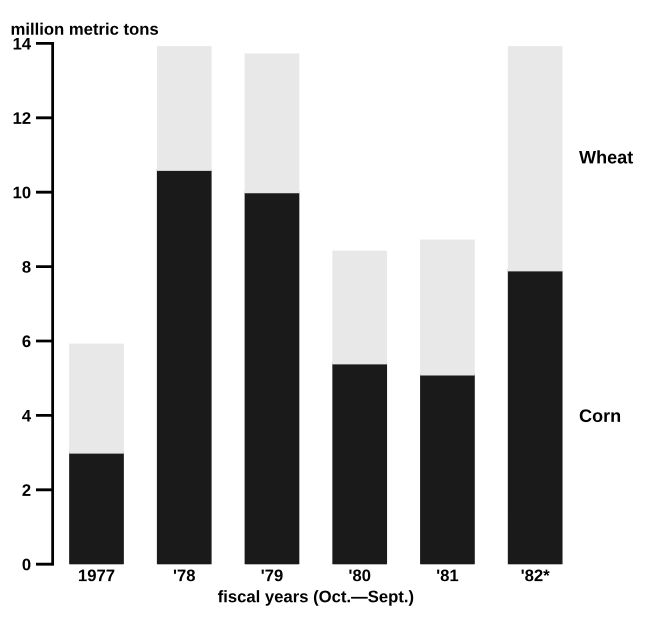  I want to click on x-tick-label: 1977, so click(96, 576).